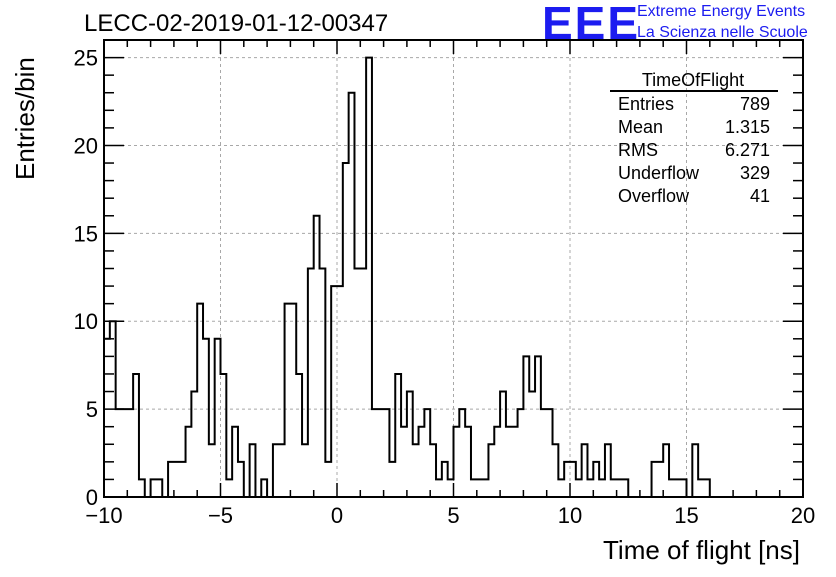  Describe the element at coordinates (721, 11) in the screenshot. I see `logo-caption-line1: Extreme Energy Events` at that location.